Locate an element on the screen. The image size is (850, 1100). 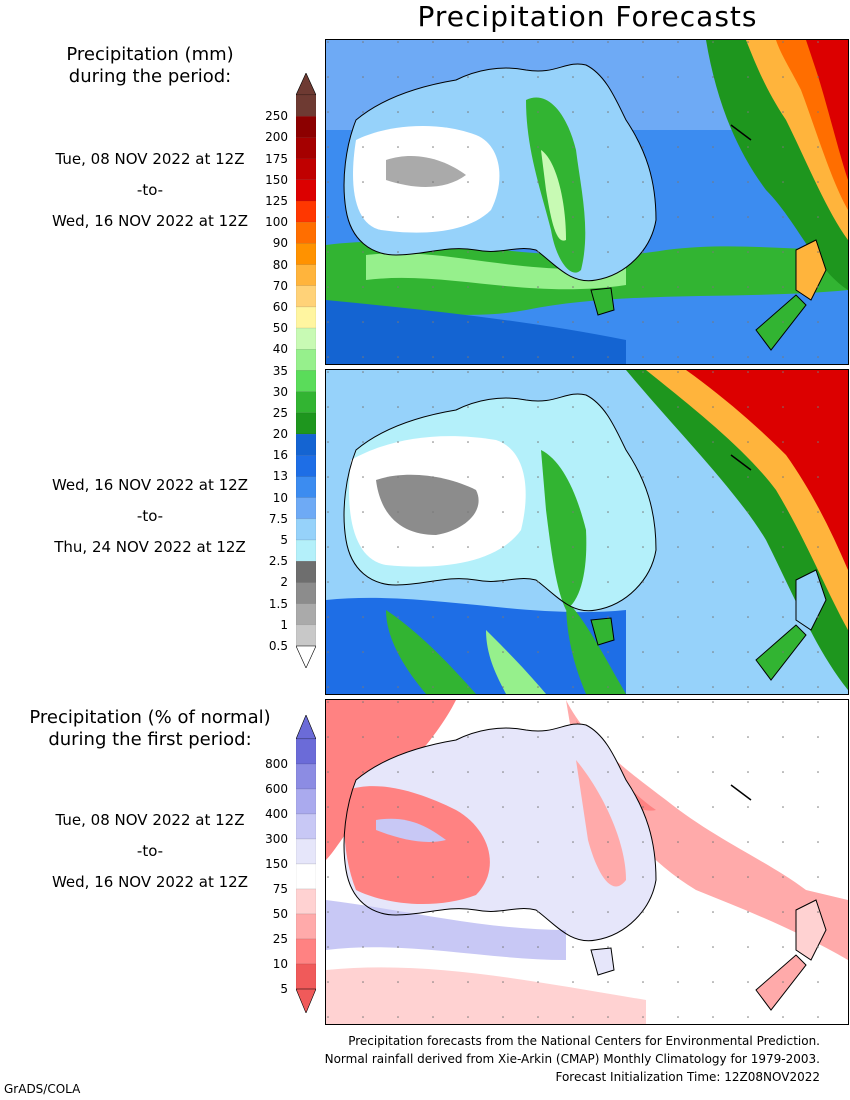
amount-top-arrow is located at coordinates (306, 84).